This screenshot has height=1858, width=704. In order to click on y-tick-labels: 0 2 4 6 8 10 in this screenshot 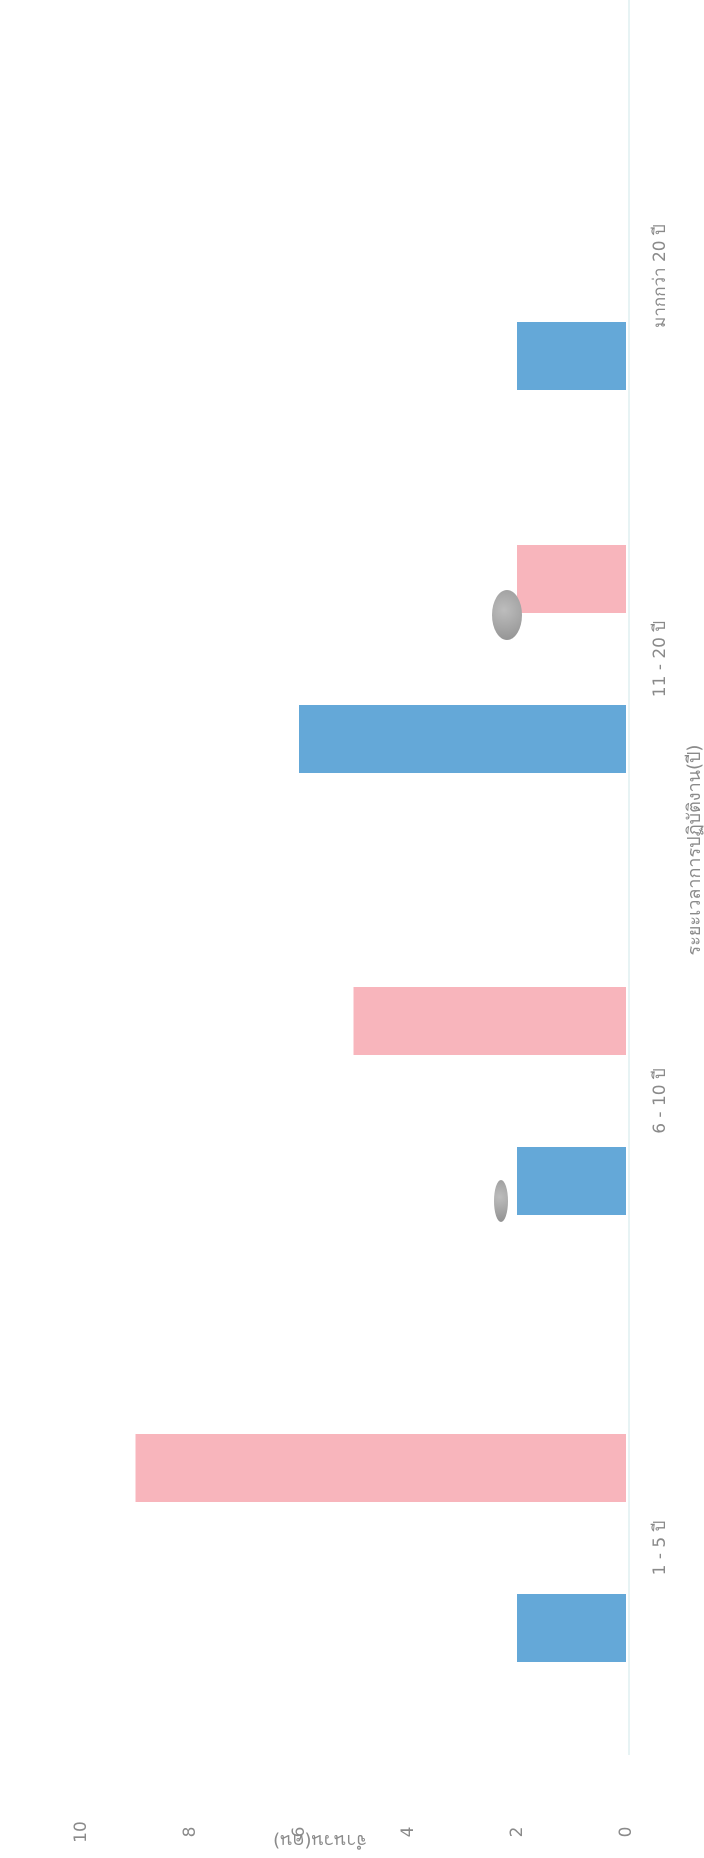, I will do `click(353, 1832)`.